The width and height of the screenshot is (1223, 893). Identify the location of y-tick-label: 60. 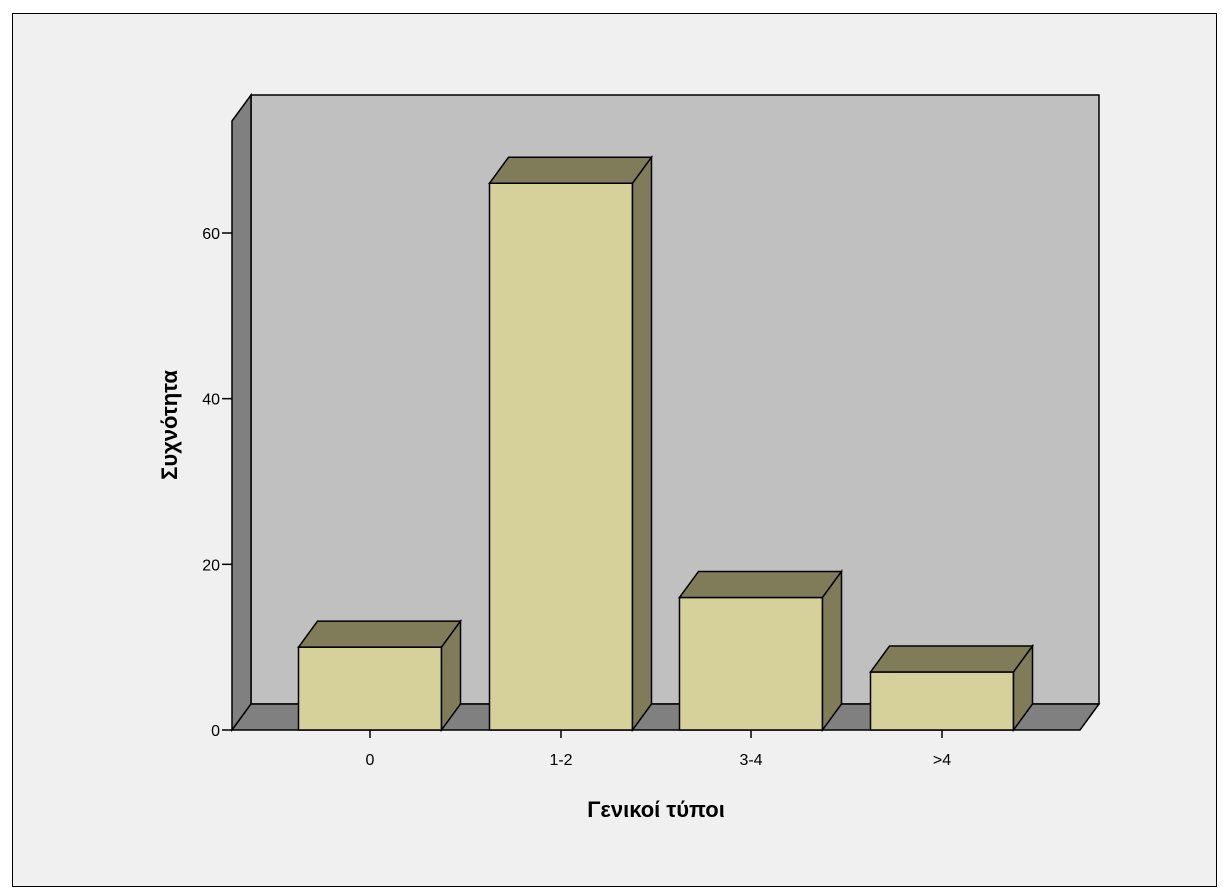
(211, 234).